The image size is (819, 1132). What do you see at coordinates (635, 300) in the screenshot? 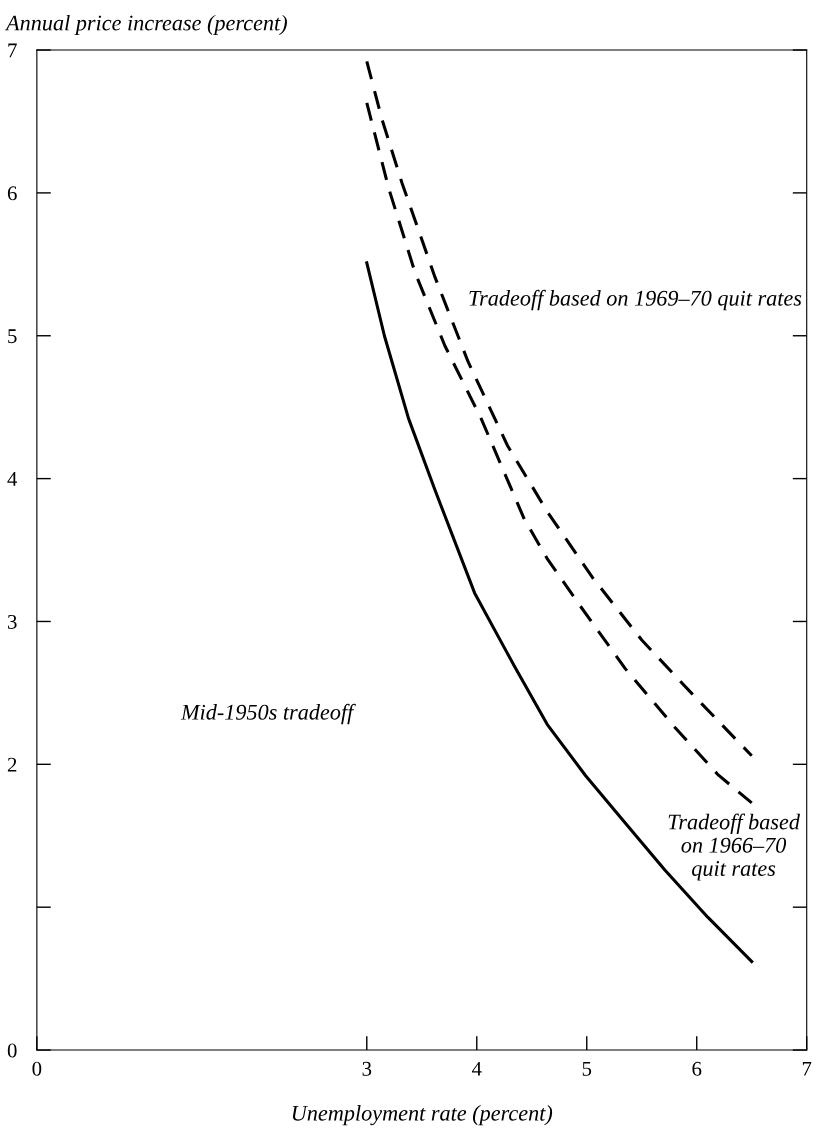
I see `annotation: Tradeoff based on 1969–70 quit rates` at bounding box center [635, 300].